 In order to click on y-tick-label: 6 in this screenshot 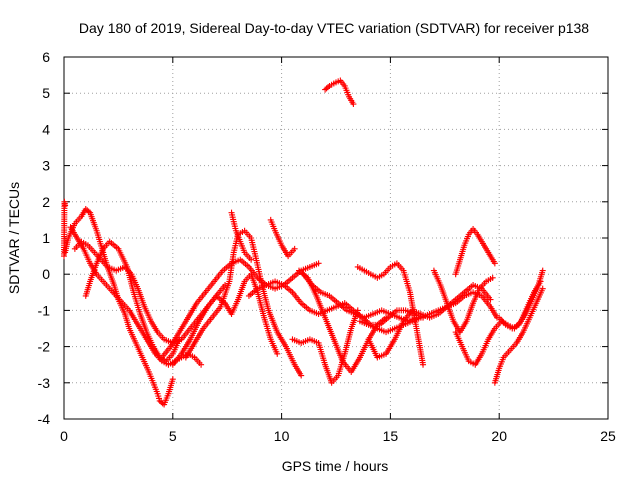, I will do `click(46, 57)`.